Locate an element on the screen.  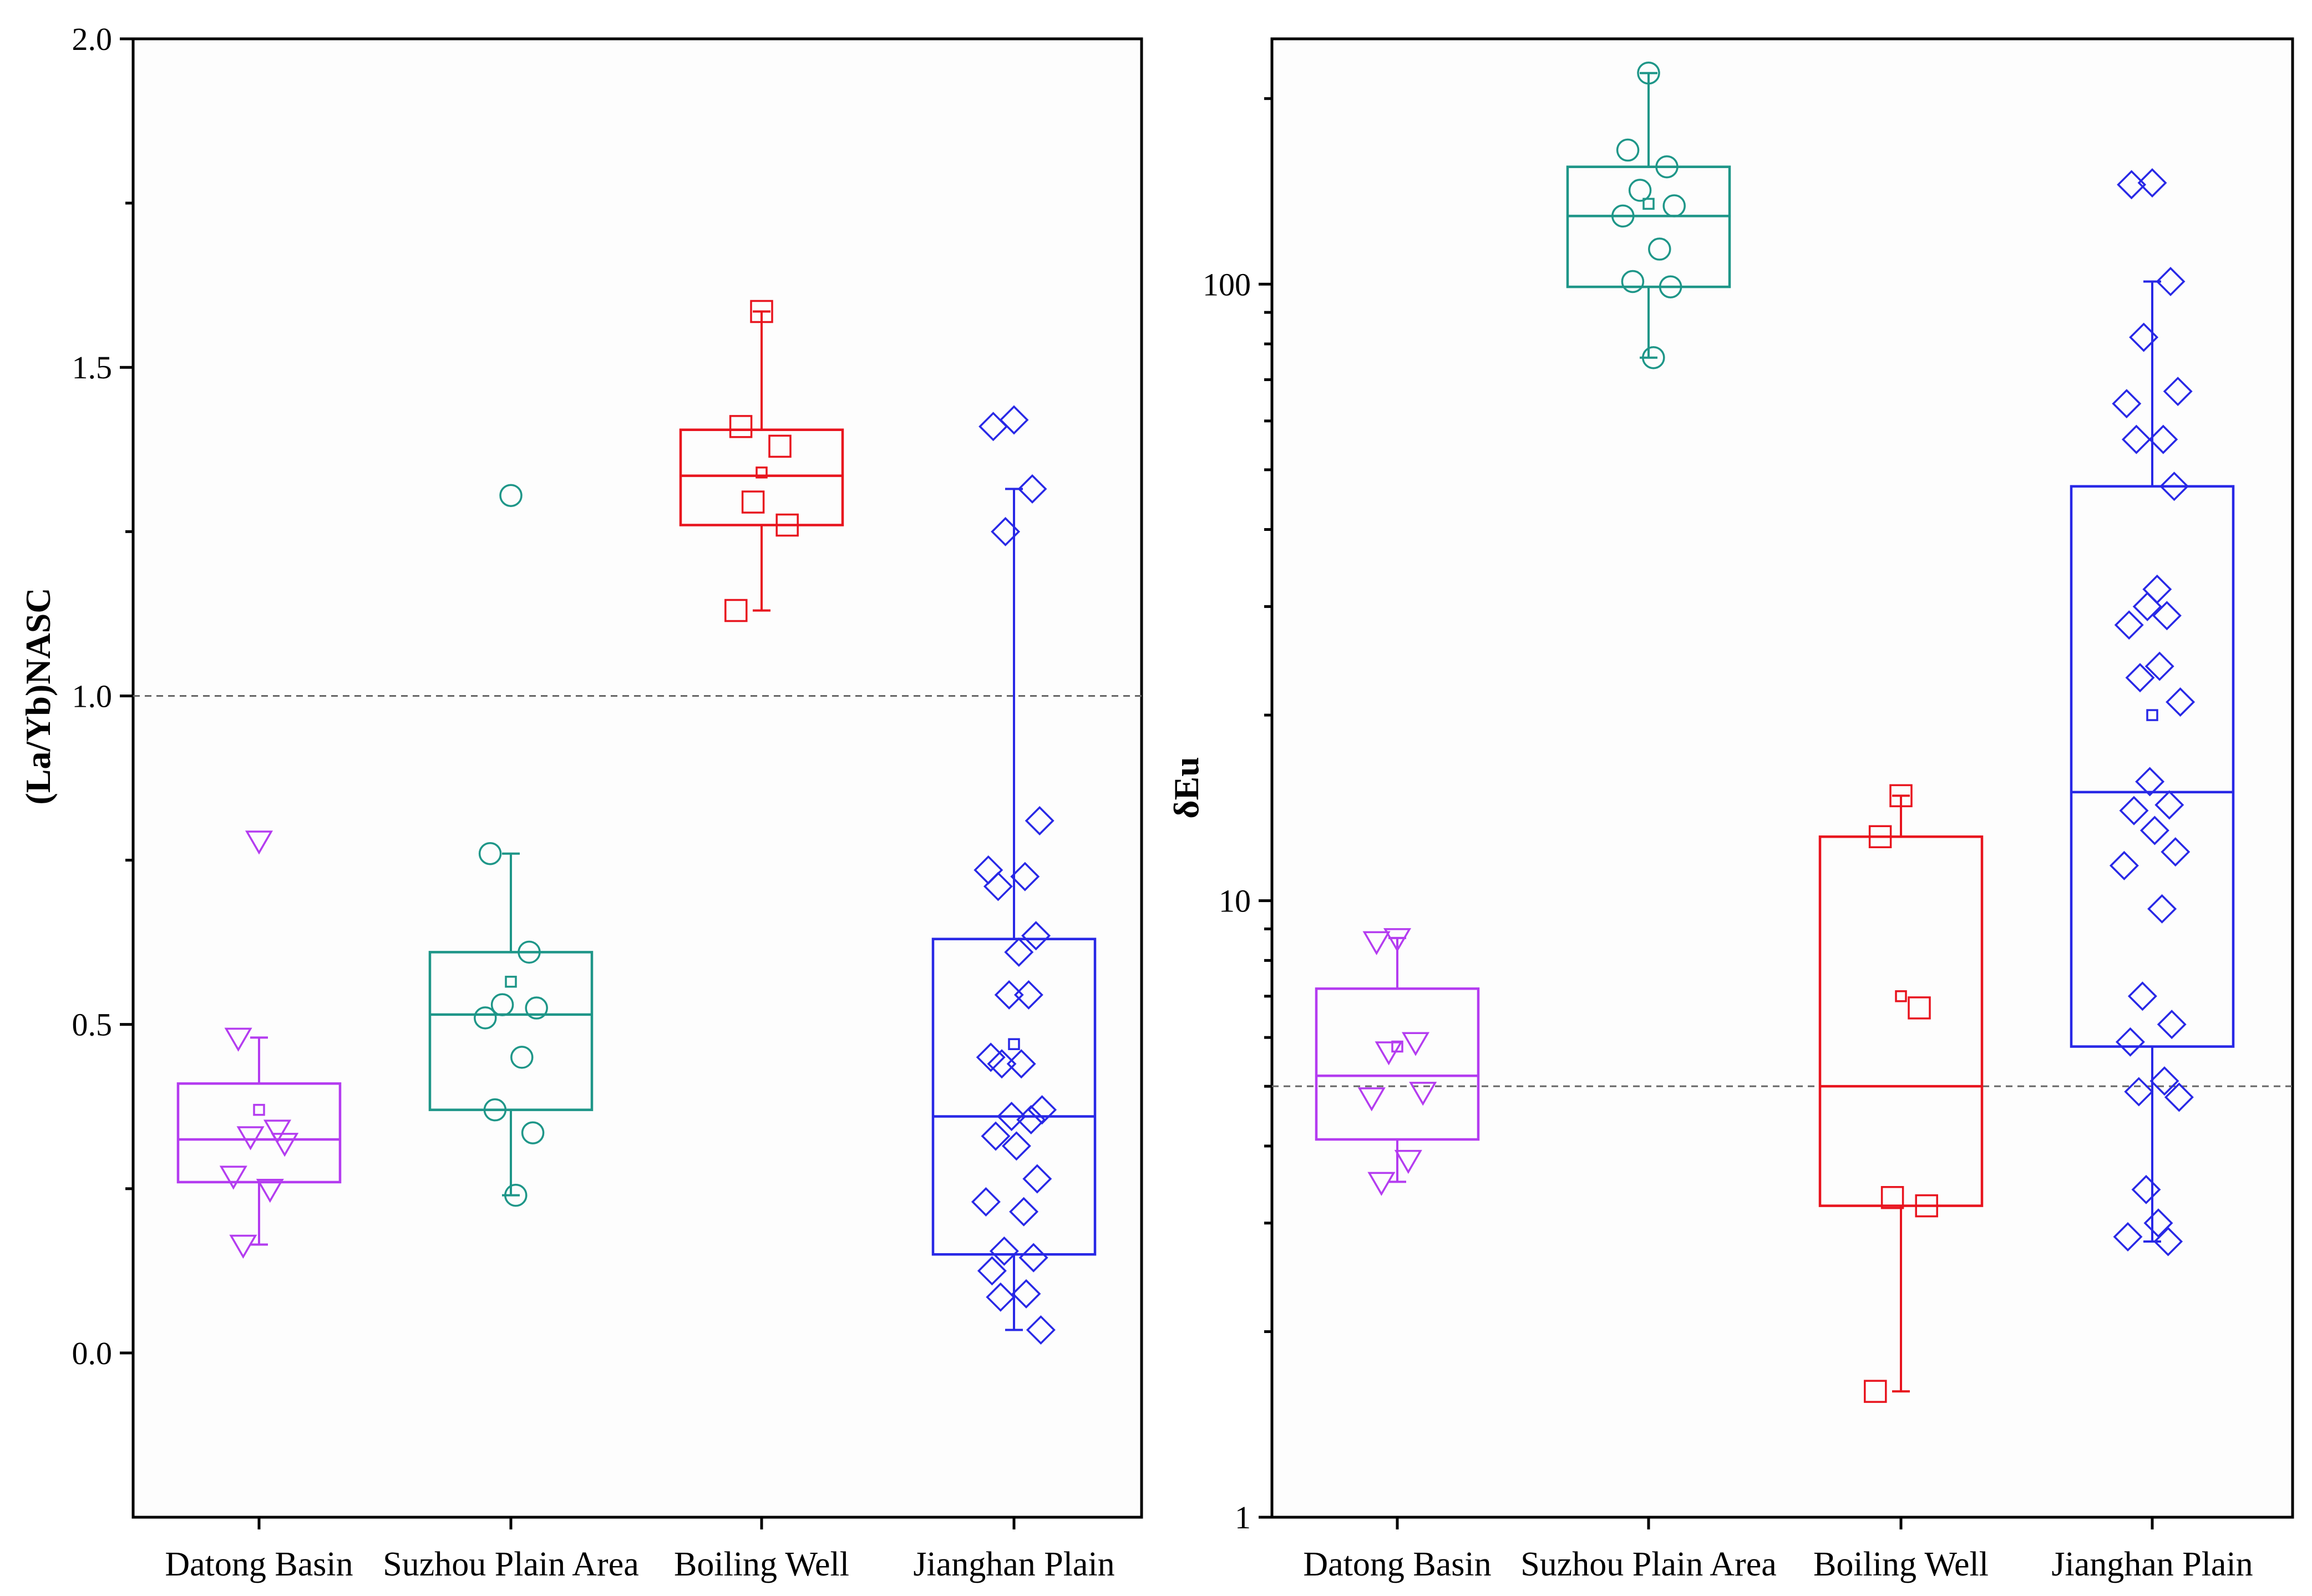
right-suzhou-plain-area-mean-marker is located at coordinates (1648, 203).